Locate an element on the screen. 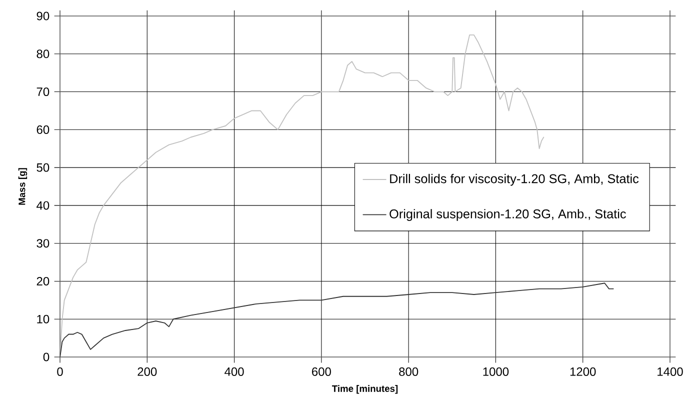 Image resolution: width=686 pixels, height=412 pixels. x-tick-label: 600 is located at coordinates (321, 371).